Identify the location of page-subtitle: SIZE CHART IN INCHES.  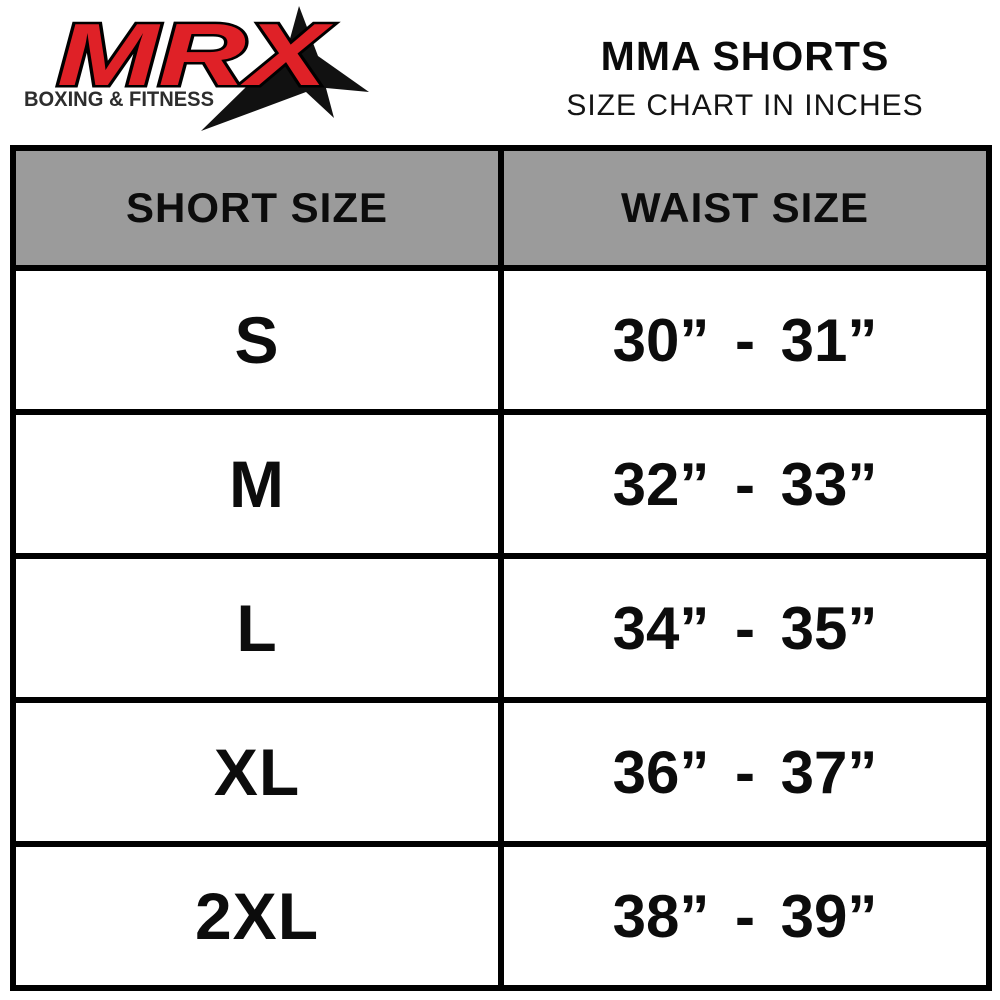
(745, 105).